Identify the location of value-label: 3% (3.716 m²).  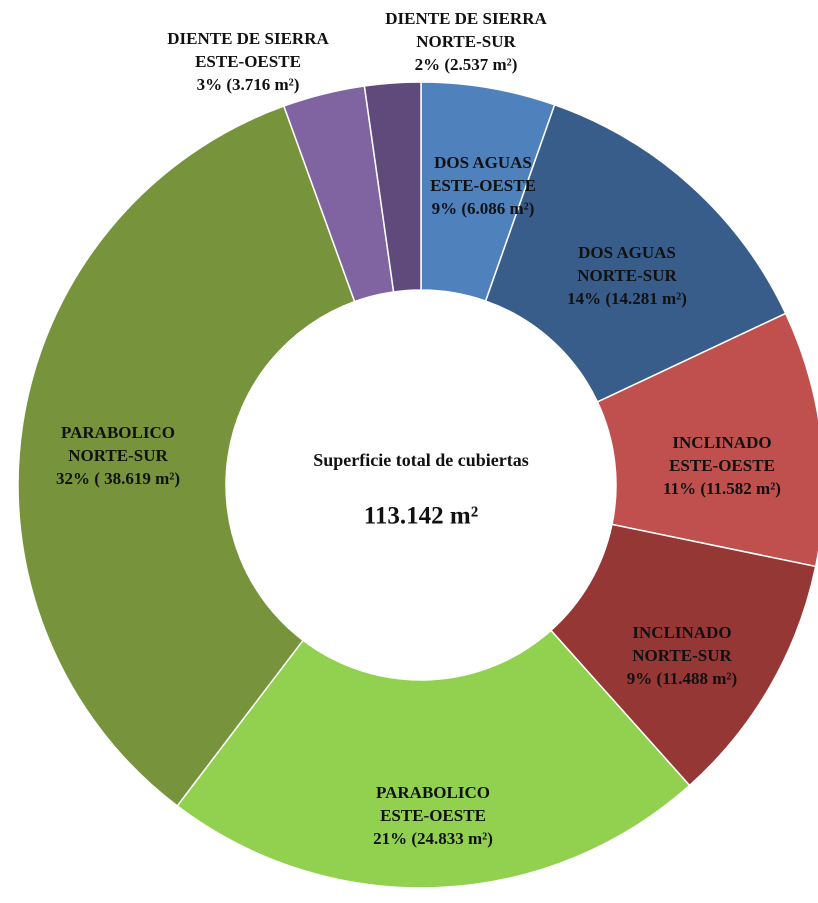
(248, 84).